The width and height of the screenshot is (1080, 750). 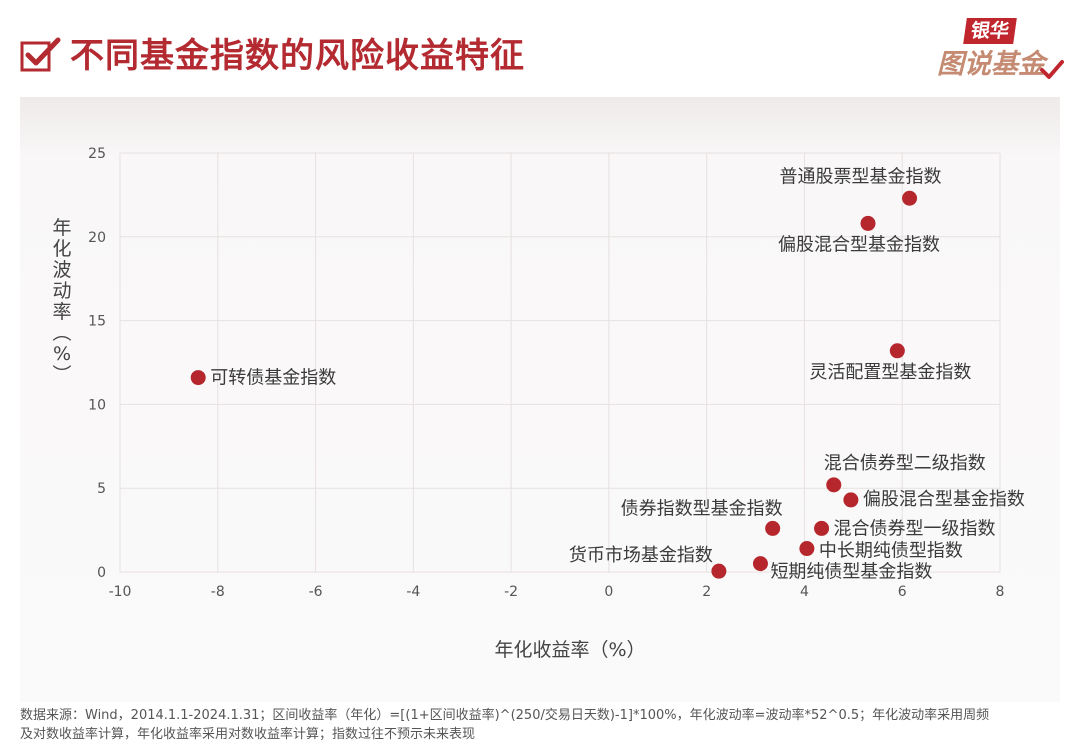 What do you see at coordinates (97, 322) in the screenshot?
I see `y-tick-label: 15` at bounding box center [97, 322].